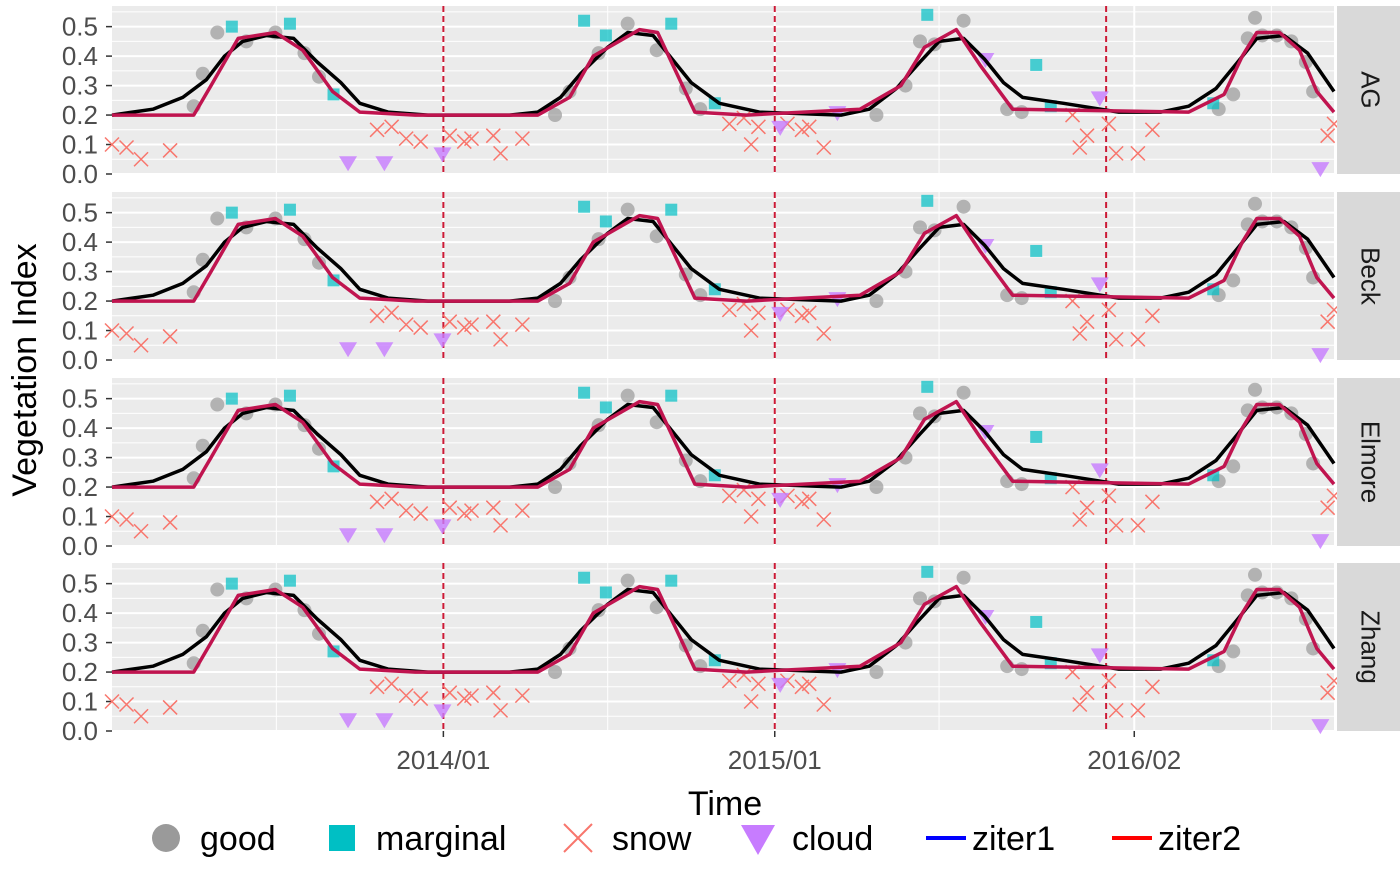 The image size is (1400, 871). What do you see at coordinates (1371, 647) in the screenshot?
I see `facet-label: Zhang` at bounding box center [1371, 647].